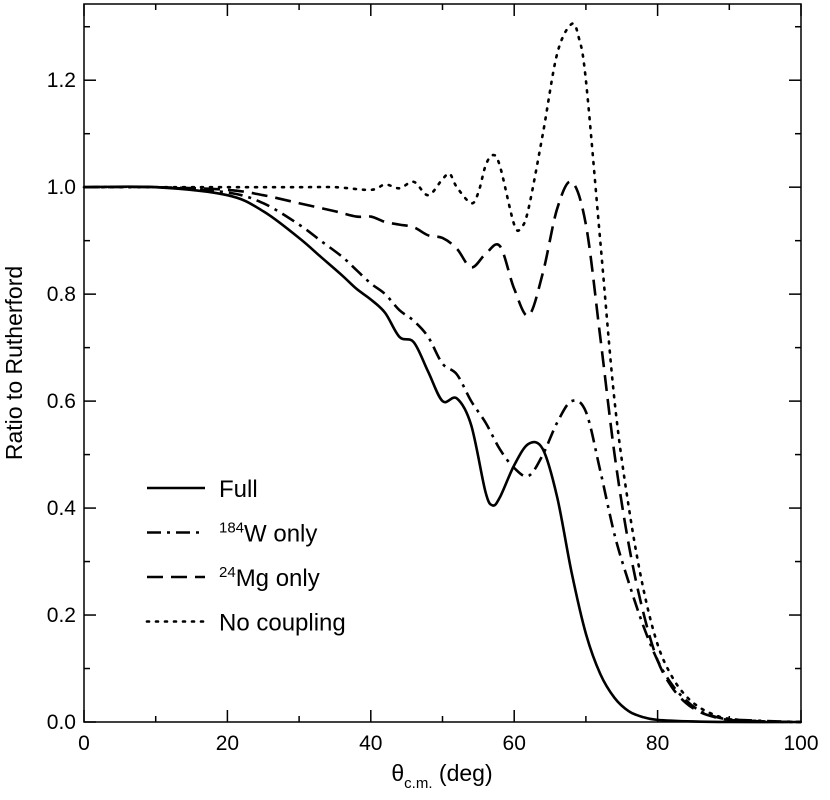 The width and height of the screenshot is (830, 800). What do you see at coordinates (268, 534) in the screenshot?
I see `legend-label-1: 184W only` at bounding box center [268, 534].